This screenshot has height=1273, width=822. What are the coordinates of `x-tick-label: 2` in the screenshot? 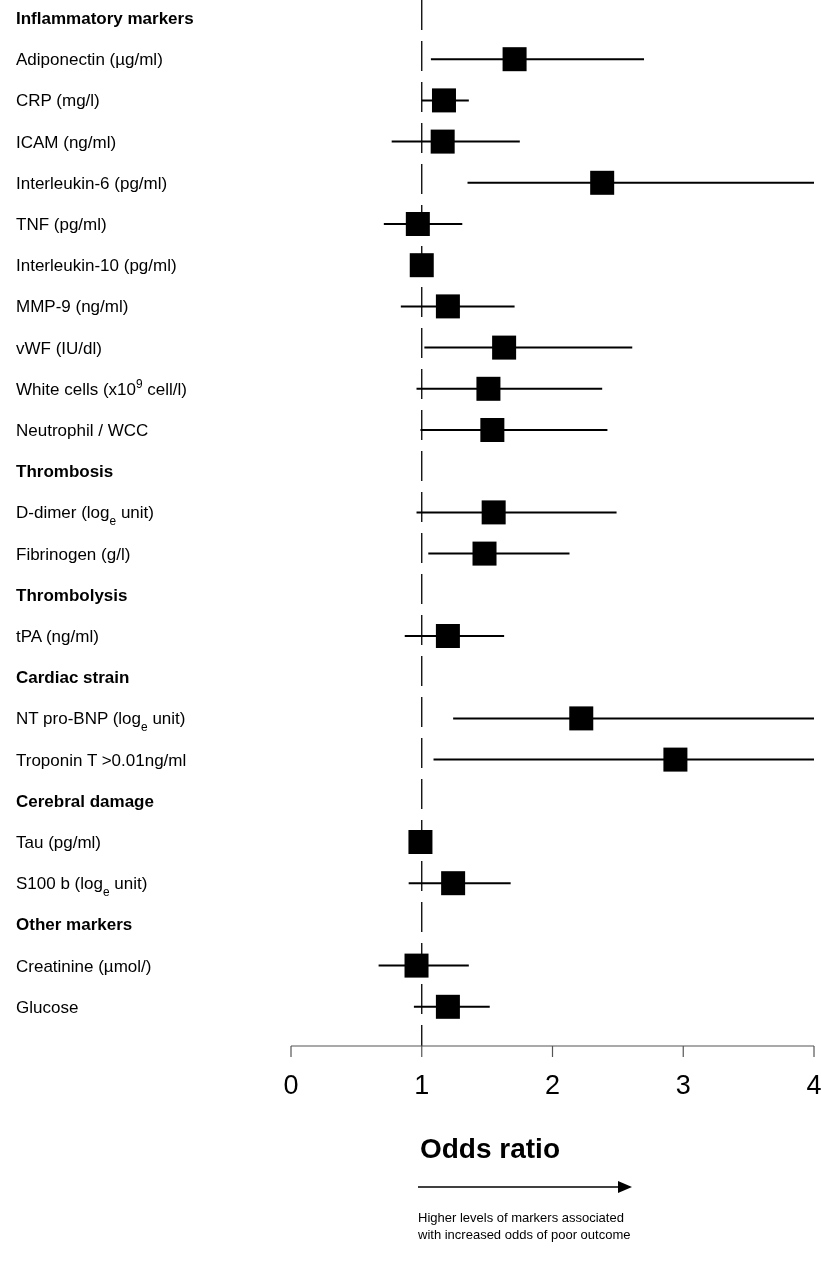 It's located at (552, 1085).